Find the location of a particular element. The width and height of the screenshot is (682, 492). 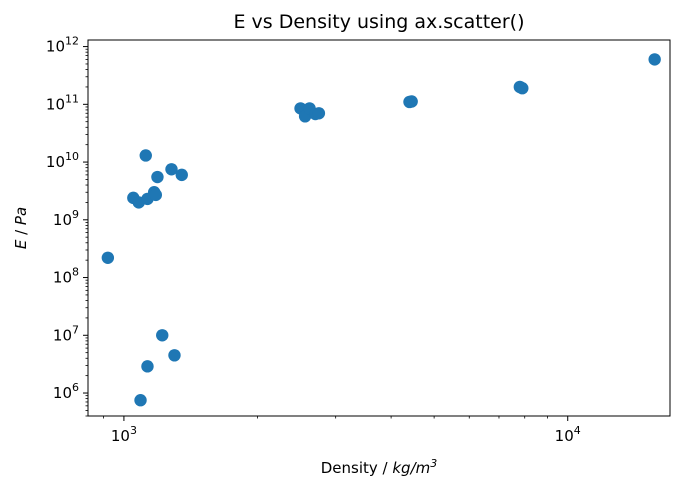

y-tick-label: 10⁶ is located at coordinates (66, 391).